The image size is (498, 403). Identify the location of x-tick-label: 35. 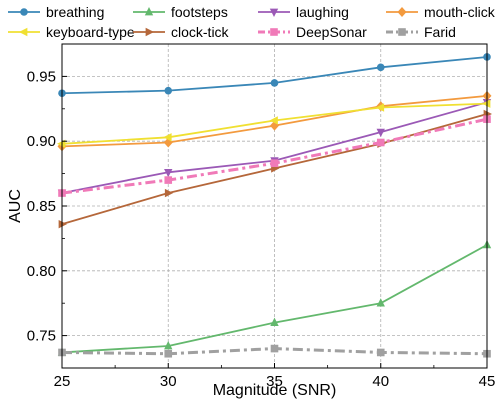
(274, 381).